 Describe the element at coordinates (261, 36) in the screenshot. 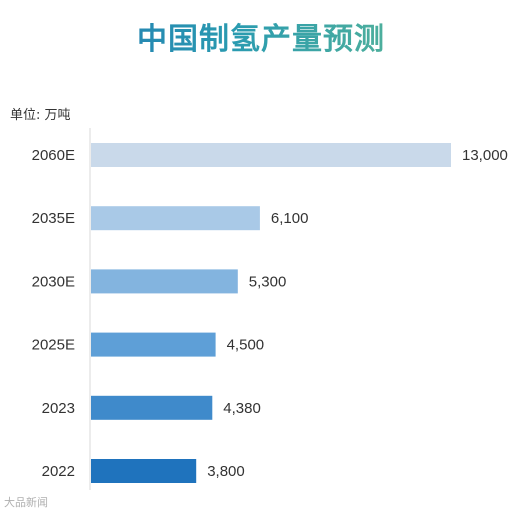

I see `chart-title: 中国制氢产量预测` at that location.